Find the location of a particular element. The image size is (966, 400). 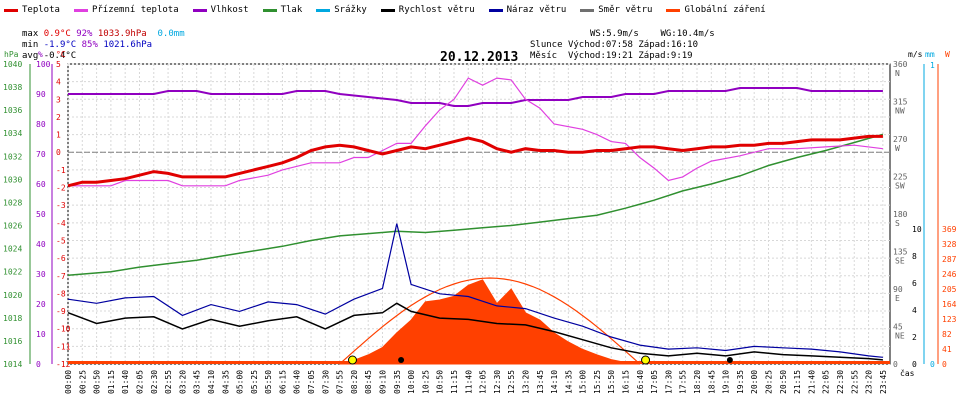

ms-tick-label: 8 is located at coordinates (914, 256).